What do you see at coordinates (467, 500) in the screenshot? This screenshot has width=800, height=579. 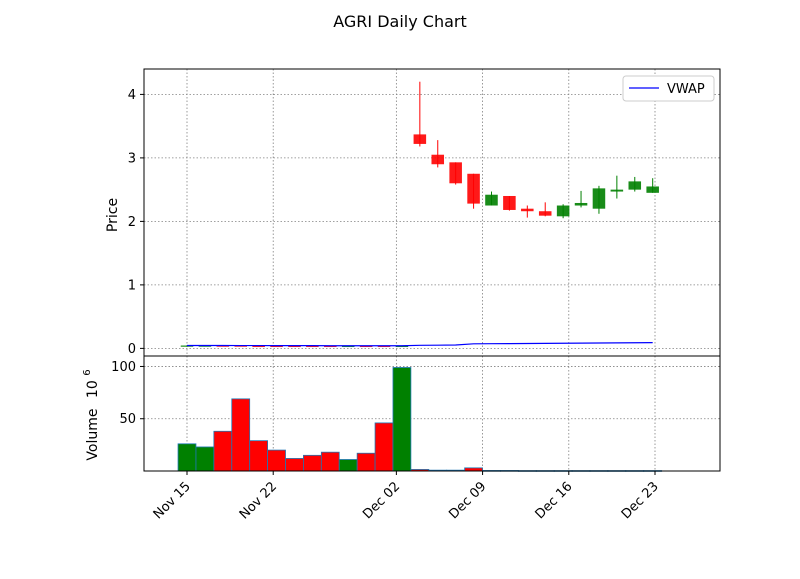 I see `x-tick-label: Dec 09` at bounding box center [467, 500].